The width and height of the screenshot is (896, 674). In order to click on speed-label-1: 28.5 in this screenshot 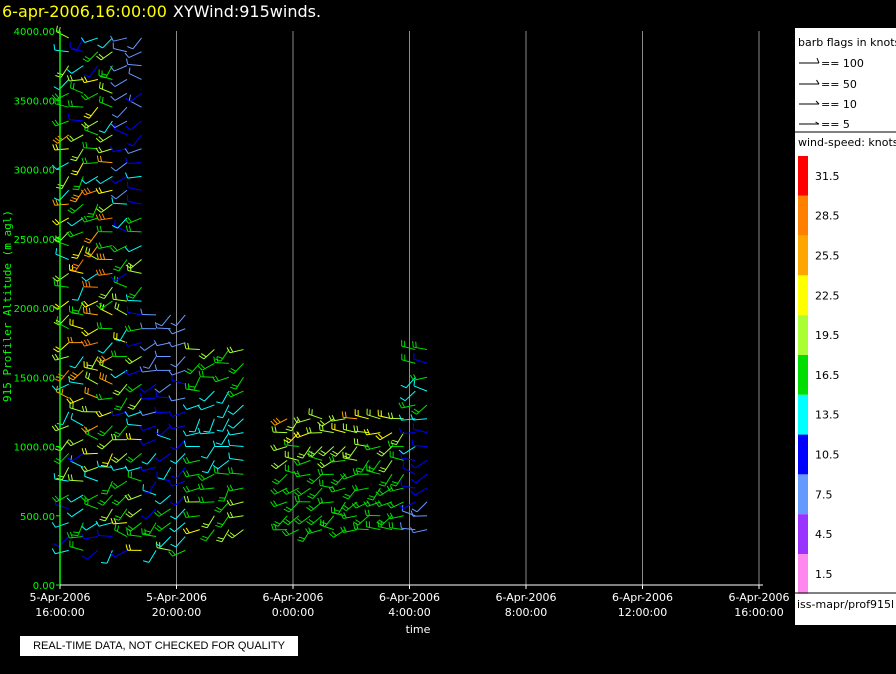, I will do `click(827, 216)`.